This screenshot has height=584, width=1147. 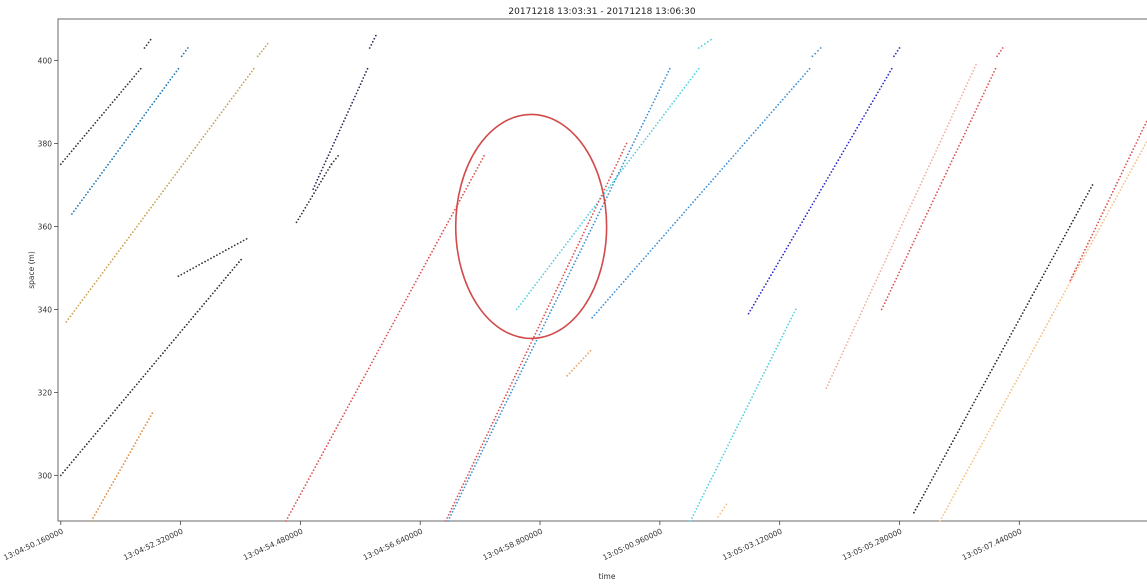 I want to click on x-tick-label: 13:04:58.800000, so click(x=512, y=545).